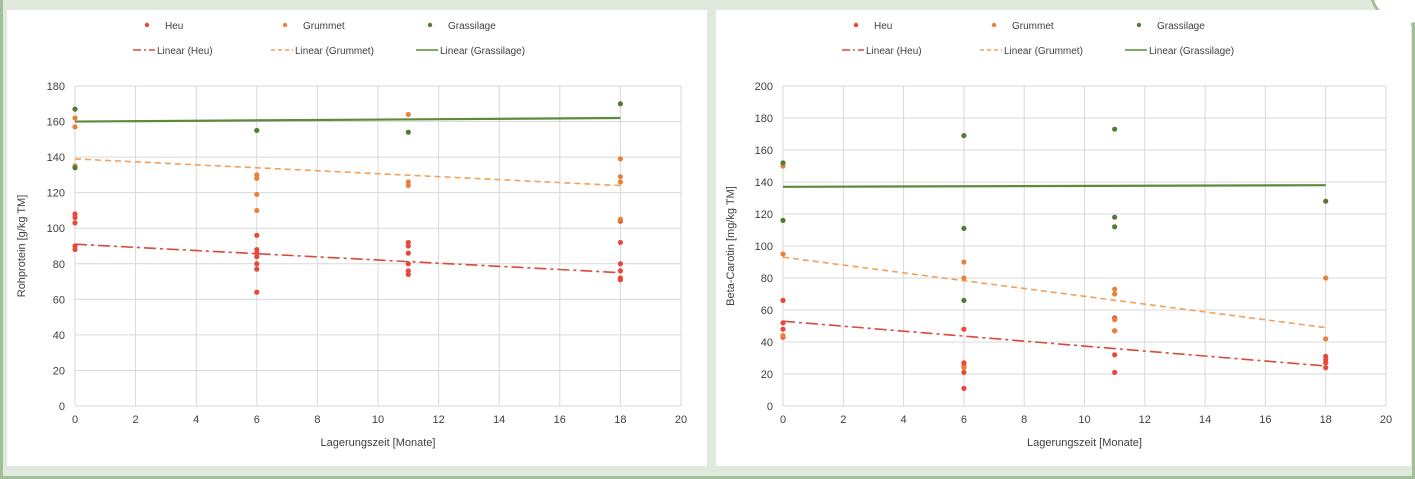 This screenshot has height=479, width=1415. Describe the element at coordinates (1033, 26) in the screenshot. I see `beta-carotin-legend-label-grummet: Grummet` at that location.